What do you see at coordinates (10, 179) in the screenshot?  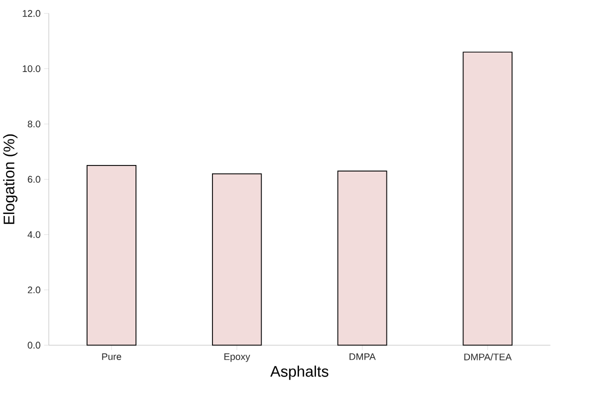 I see `y-axis-title: Elogation (%)` at bounding box center [10, 179].